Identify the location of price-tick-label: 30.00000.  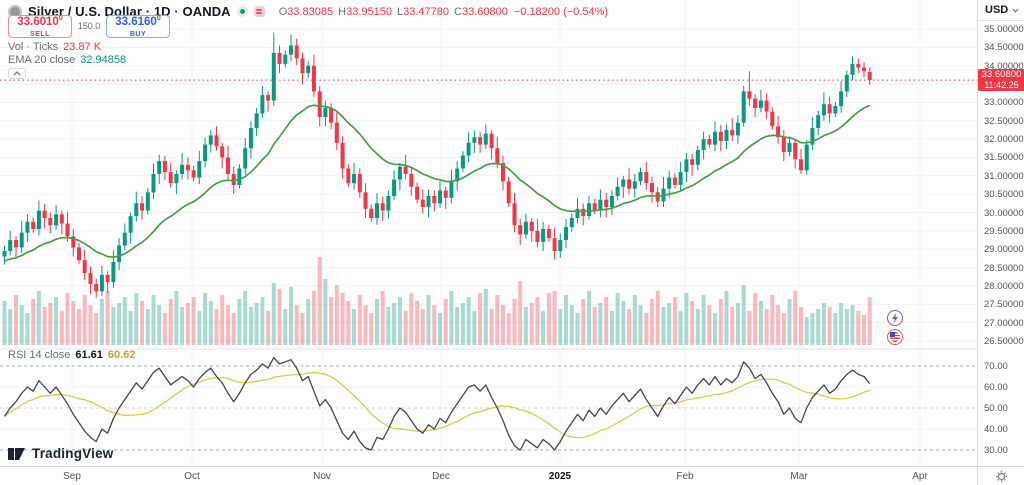
(1004, 213).